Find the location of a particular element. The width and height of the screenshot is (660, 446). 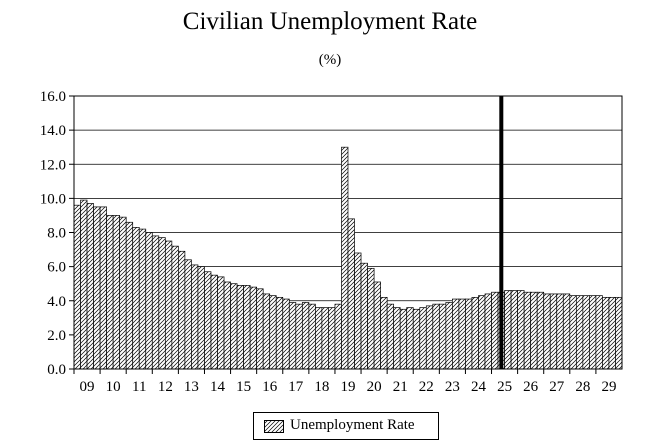

x-tick-label: 23 is located at coordinates (452, 387).